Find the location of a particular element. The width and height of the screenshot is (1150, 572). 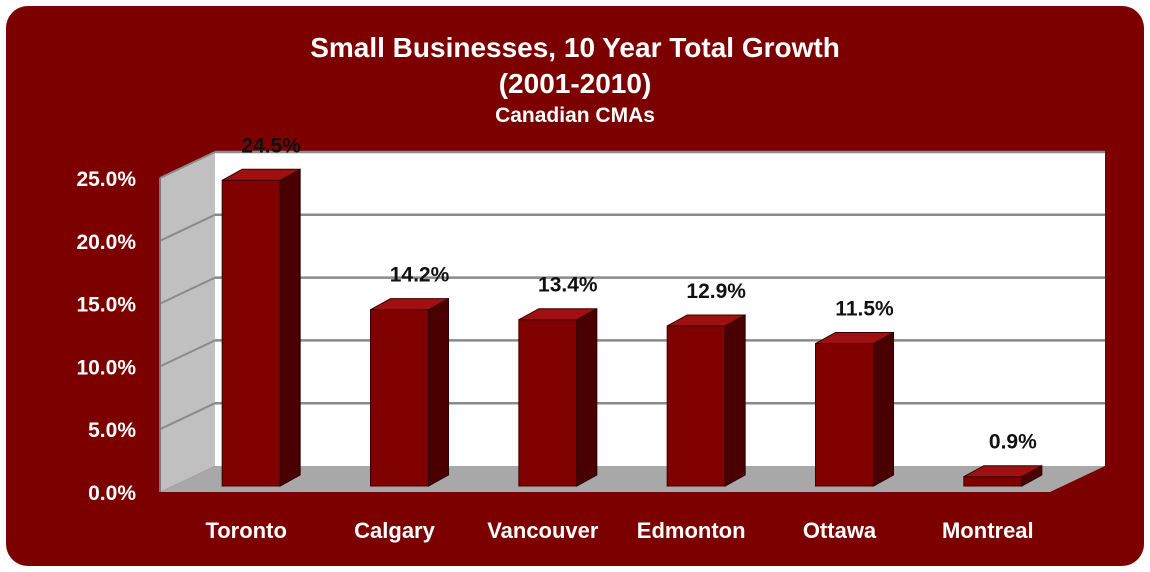

x-tick-label: Ottawa is located at coordinates (840, 530).